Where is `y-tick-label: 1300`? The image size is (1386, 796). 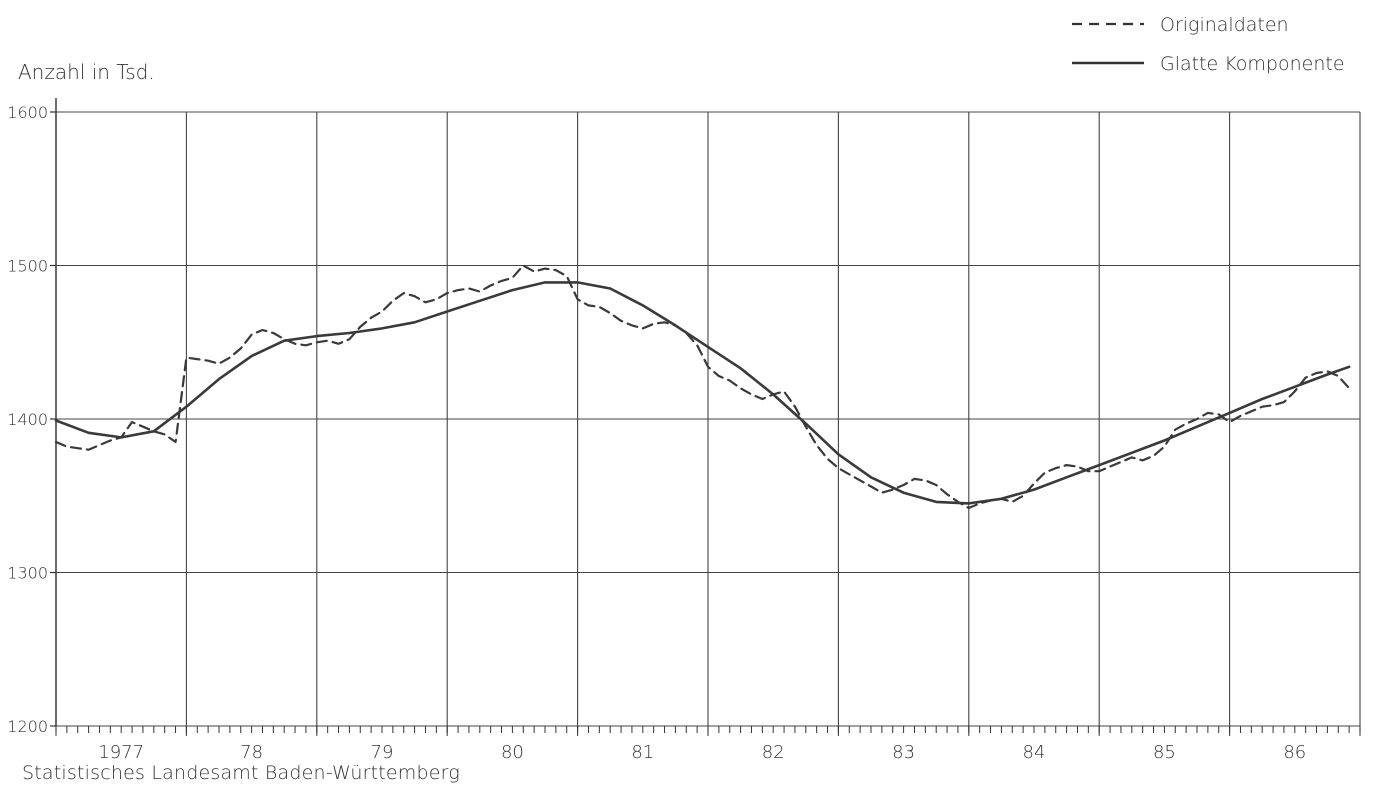
y-tick-label: 1300 is located at coordinates (27, 573).